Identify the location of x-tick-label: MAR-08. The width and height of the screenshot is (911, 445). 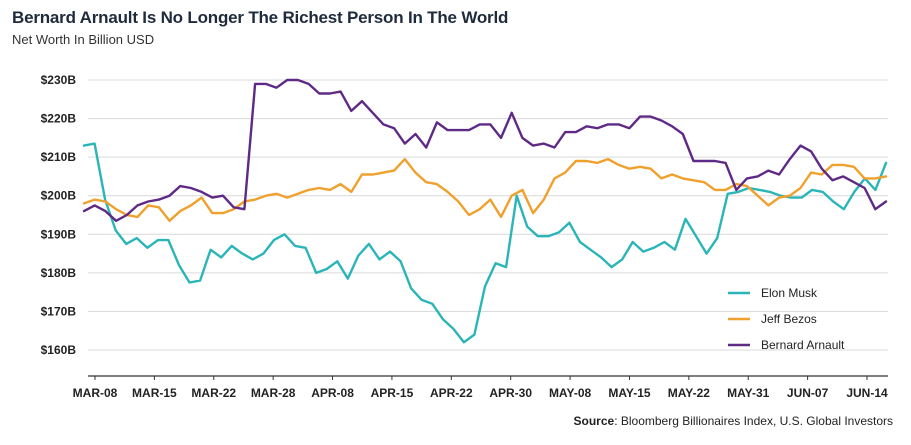
(95, 393).